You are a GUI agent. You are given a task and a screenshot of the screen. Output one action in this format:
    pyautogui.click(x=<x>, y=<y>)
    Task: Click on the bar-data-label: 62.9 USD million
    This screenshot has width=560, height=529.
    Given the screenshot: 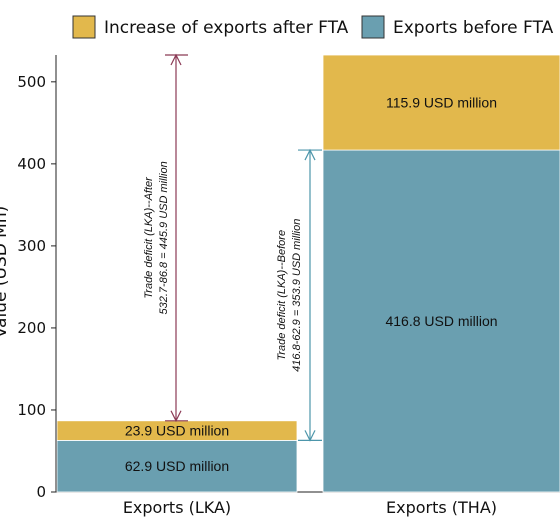 What is the action you would take?
    pyautogui.click(x=177, y=466)
    